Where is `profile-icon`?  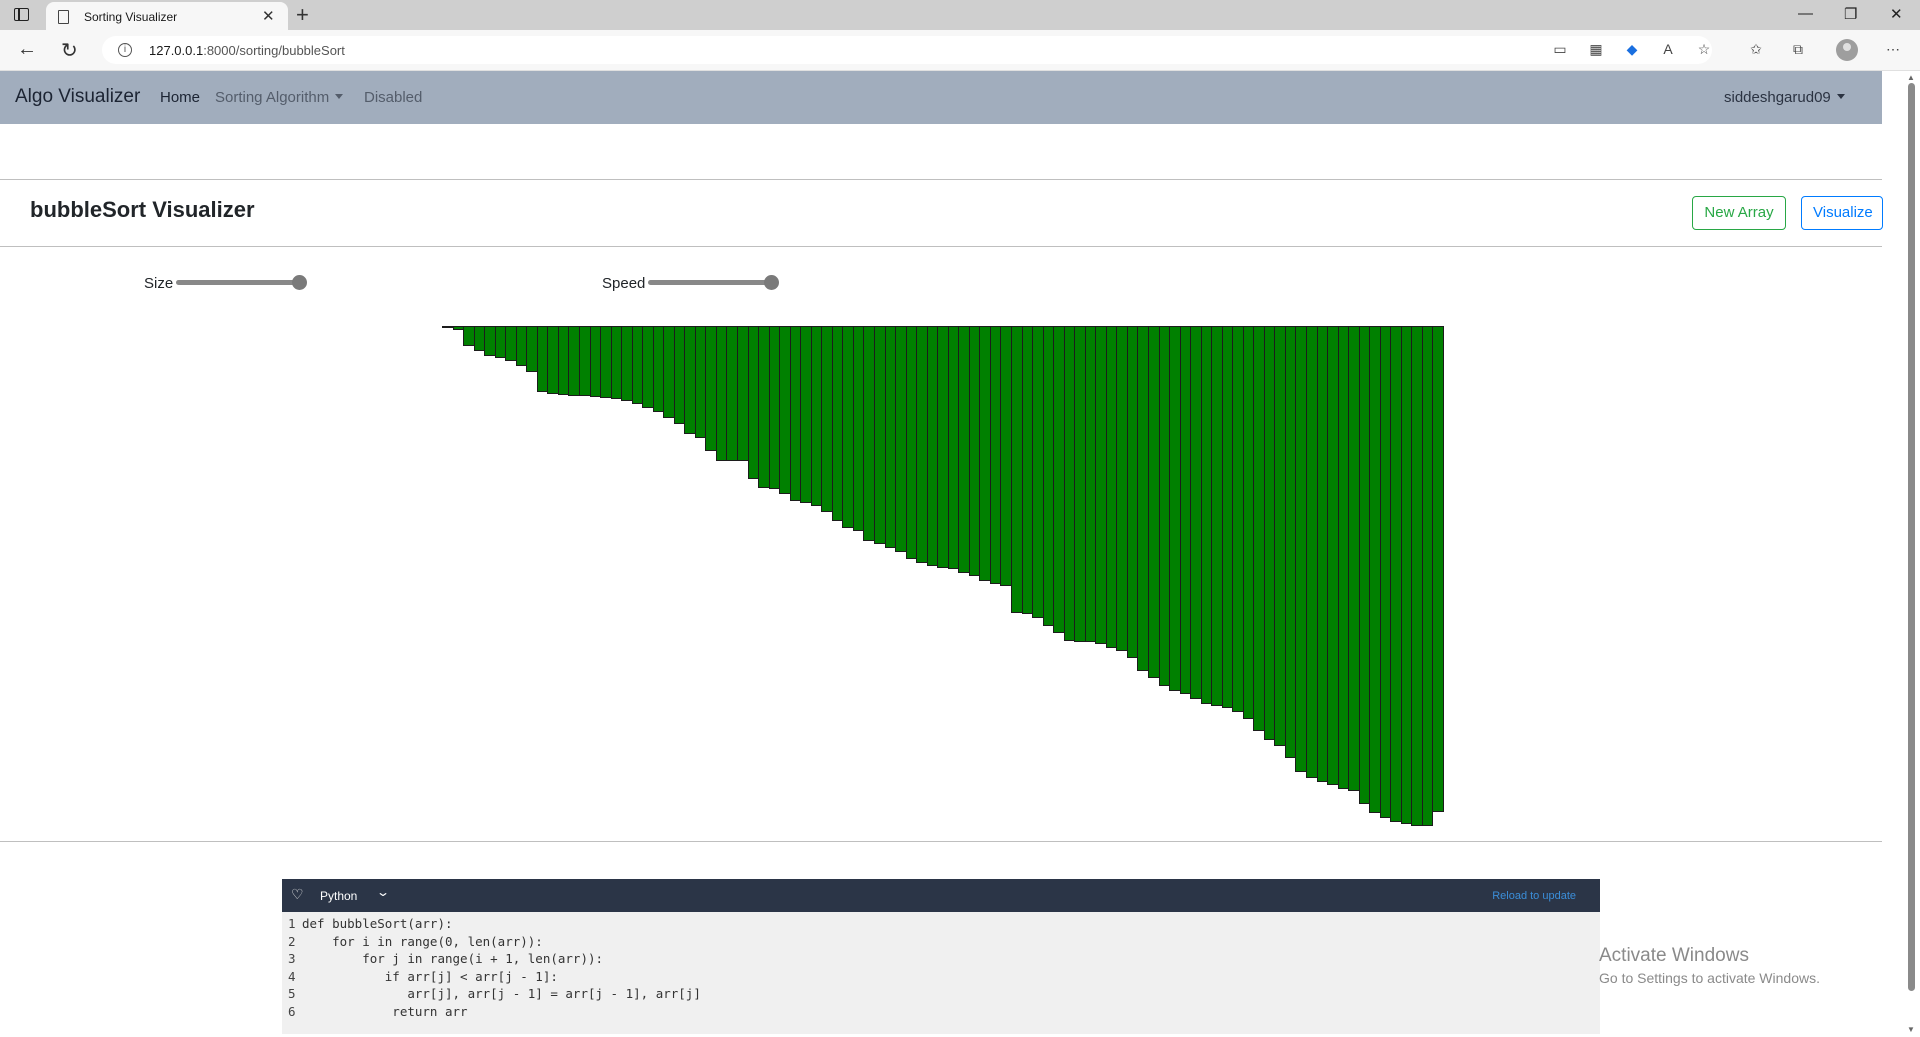
profile-icon is located at coordinates (1847, 50).